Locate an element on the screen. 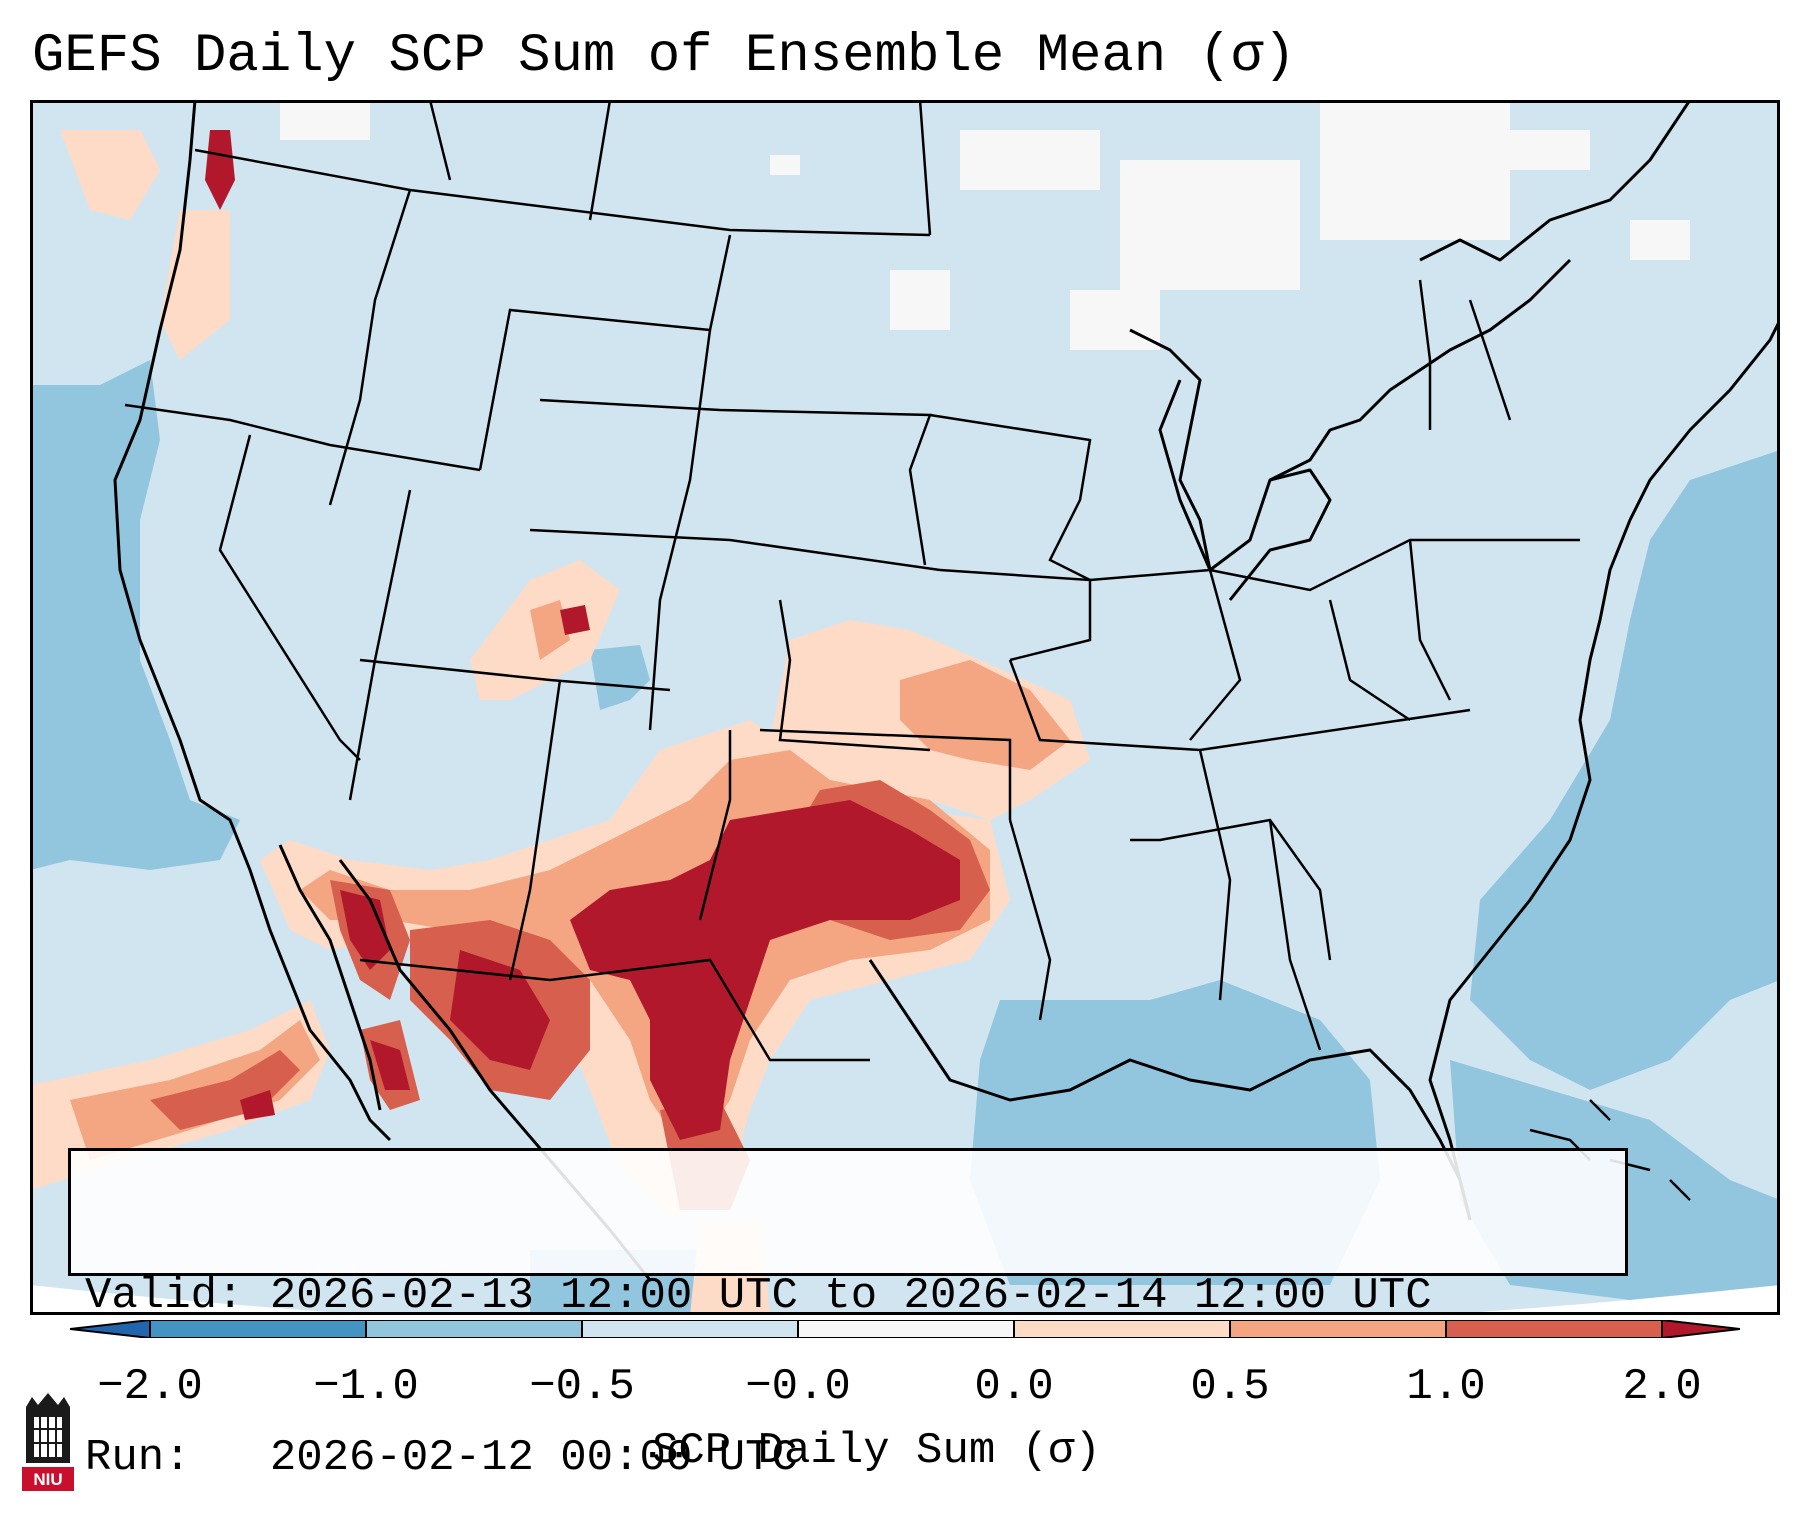 This screenshot has width=1803, height=1539. colorbar-segment-n2-n1 is located at coordinates (258, 1329).